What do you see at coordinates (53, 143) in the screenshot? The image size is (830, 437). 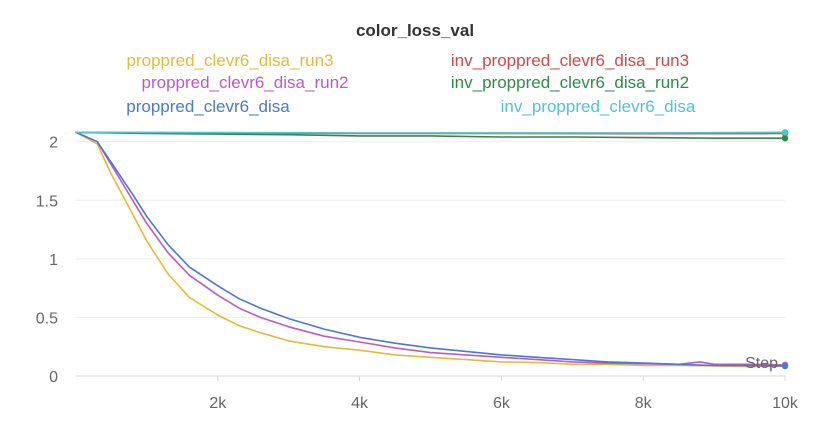 I see `y-tick-label: 2` at bounding box center [53, 143].